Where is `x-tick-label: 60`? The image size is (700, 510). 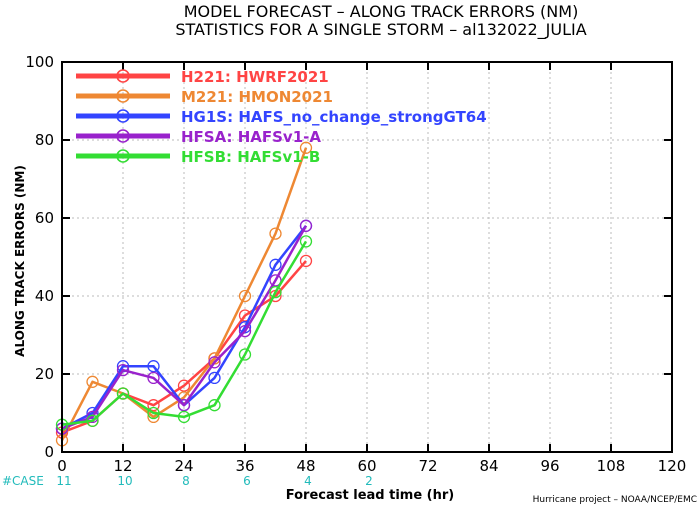 x-tick-label: 60 is located at coordinates (366, 466).